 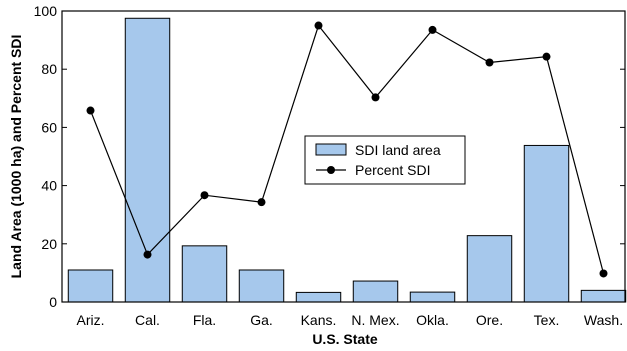 What do you see at coordinates (398, 150) in the screenshot?
I see `legend-bar-label: SDI land area` at bounding box center [398, 150].